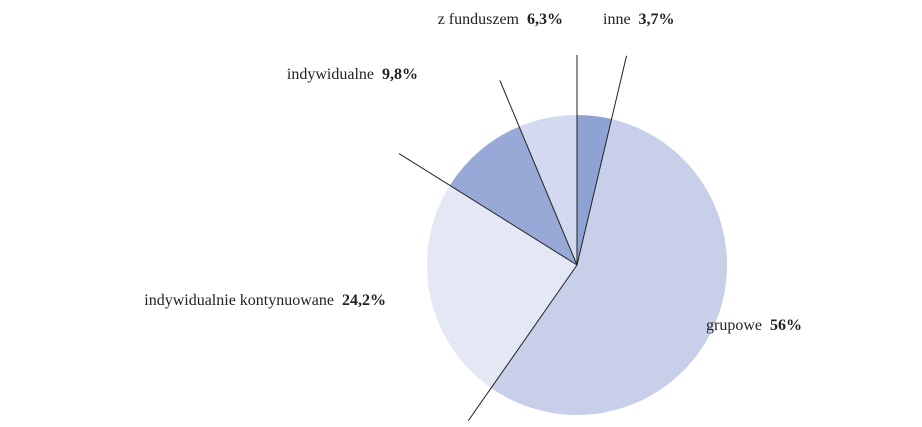  I want to click on slice-value: 3,7%, so click(657, 19).